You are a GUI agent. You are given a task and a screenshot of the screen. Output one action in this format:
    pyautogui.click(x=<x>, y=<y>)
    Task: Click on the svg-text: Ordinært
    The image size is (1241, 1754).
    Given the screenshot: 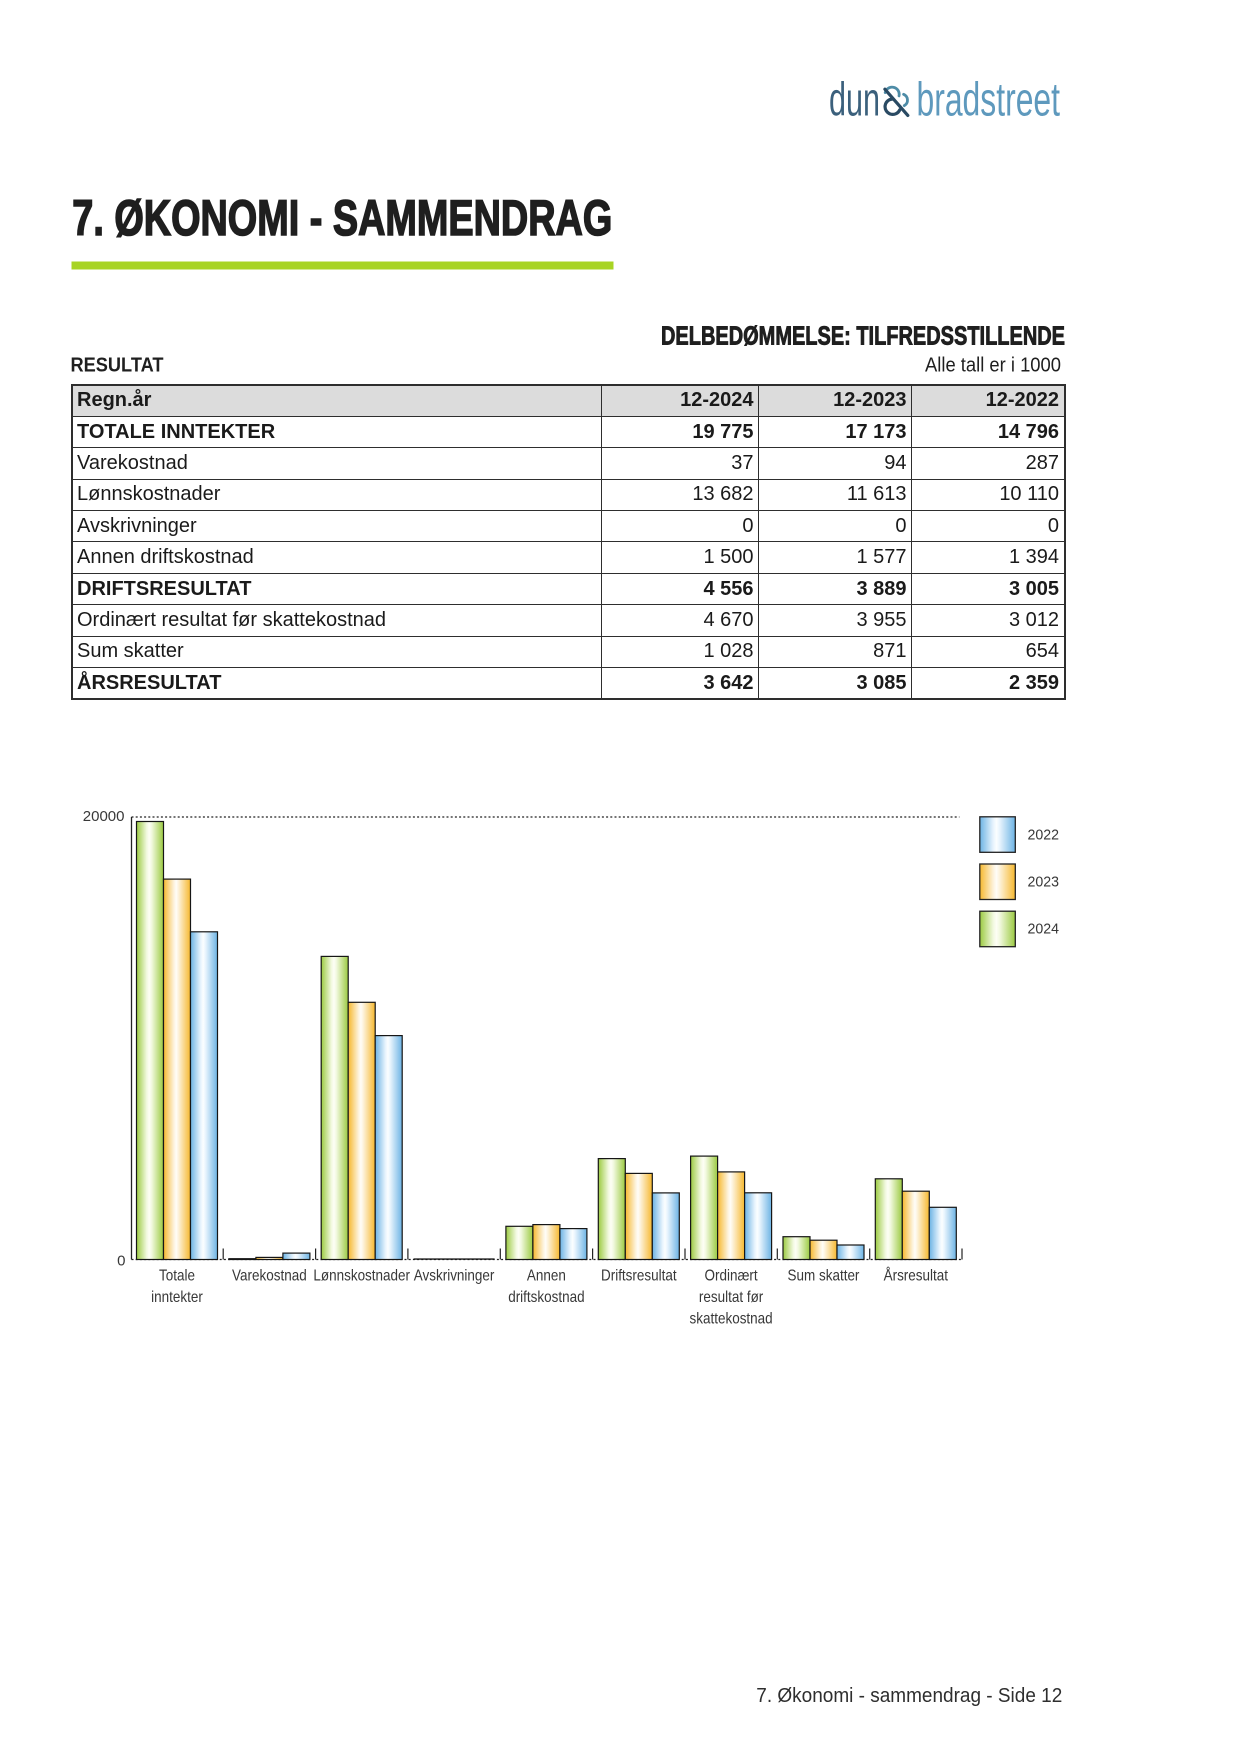 What is the action you would take?
    pyautogui.click(x=731, y=1276)
    